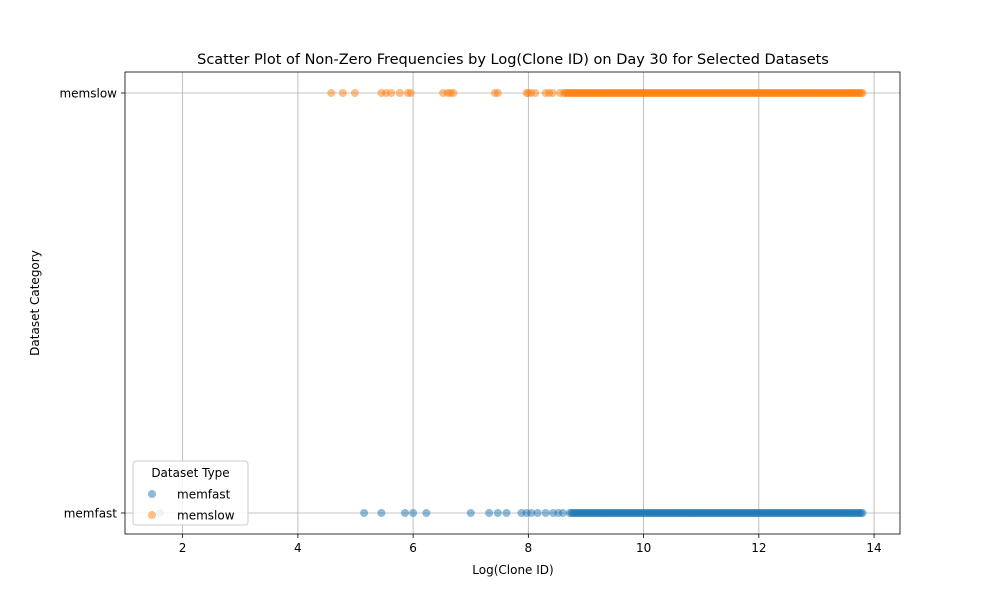 The width and height of the screenshot is (1000, 600). What do you see at coordinates (35, 303) in the screenshot?
I see `y-axis-label: Dataset Category` at bounding box center [35, 303].